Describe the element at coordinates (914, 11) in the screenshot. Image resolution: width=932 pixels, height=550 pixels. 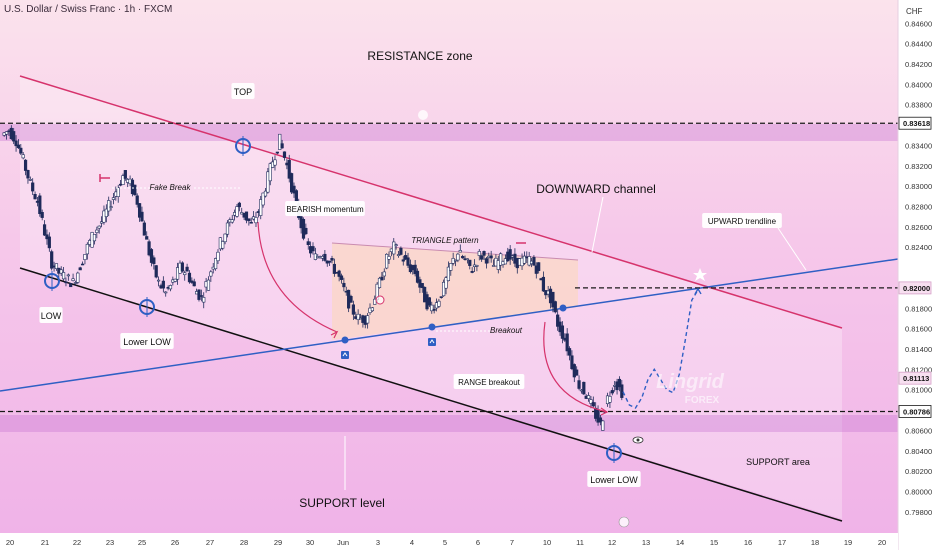
I see `currency-label: CHF` at that location.